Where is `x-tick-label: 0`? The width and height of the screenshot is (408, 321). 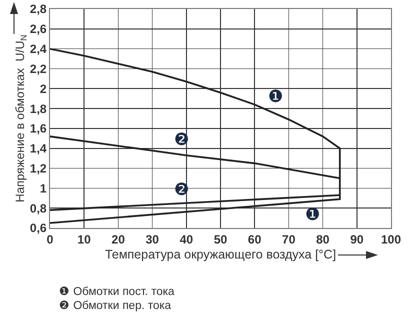 x-tick-label: 0 is located at coordinates (50, 239).